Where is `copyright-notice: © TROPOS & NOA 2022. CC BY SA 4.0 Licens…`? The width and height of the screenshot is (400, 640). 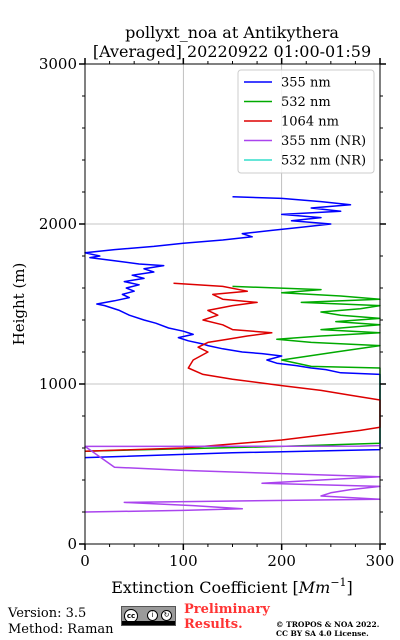
copyright-notice: © TROPOS & NOA 2022. CC BY SA 4.0 Licens… is located at coordinates (327, 629).